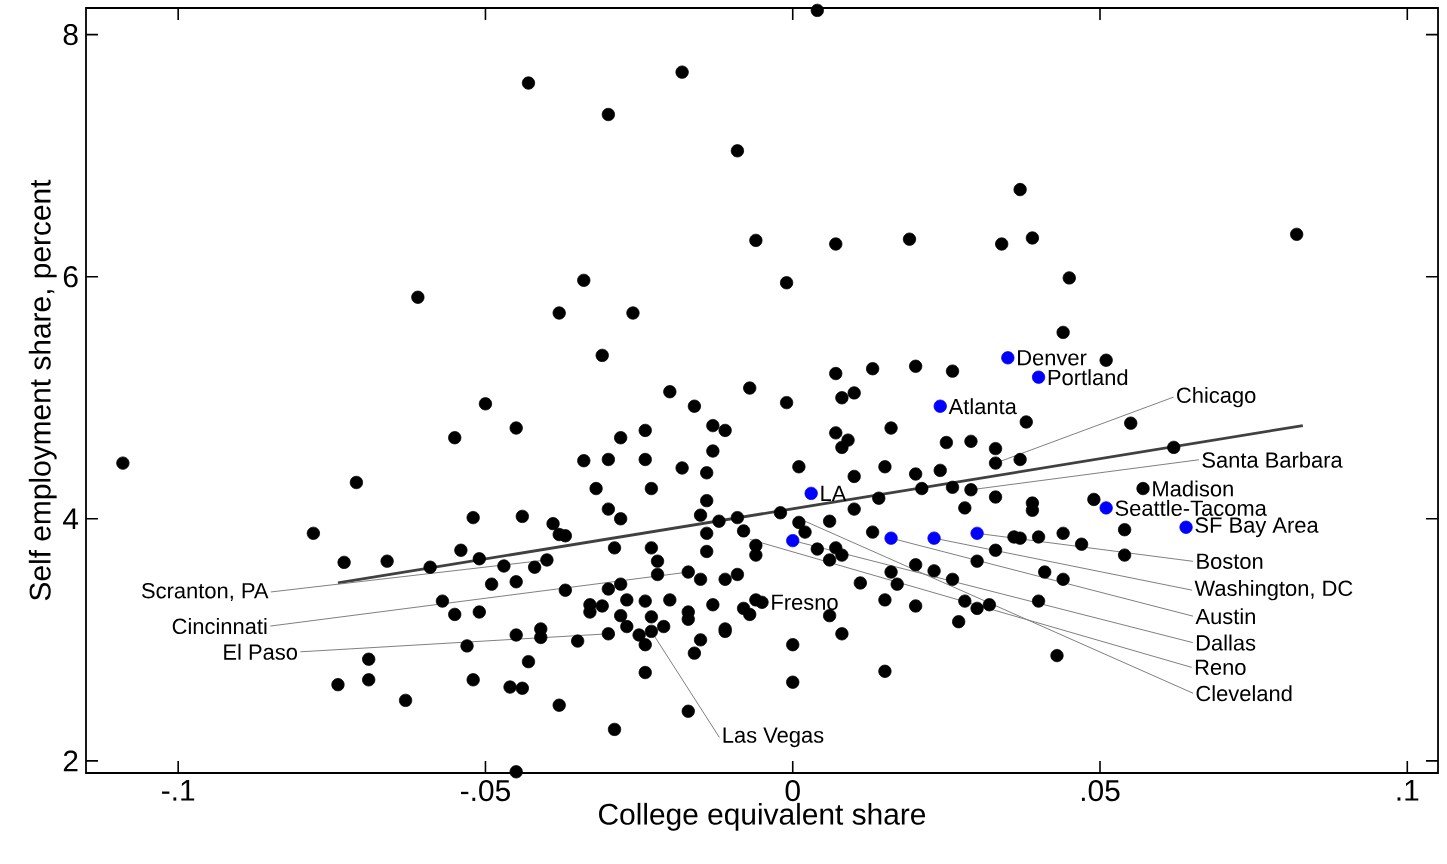  I want to click on annotation: Santa Barbara, so click(1272, 459).